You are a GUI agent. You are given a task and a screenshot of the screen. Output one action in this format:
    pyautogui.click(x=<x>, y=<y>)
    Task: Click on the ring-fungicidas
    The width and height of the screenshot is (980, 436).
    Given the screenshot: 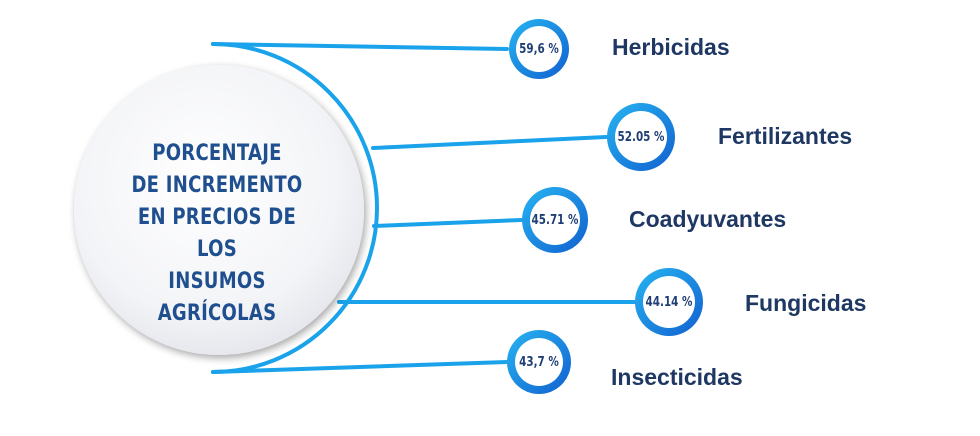 What is the action you would take?
    pyautogui.click(x=669, y=302)
    